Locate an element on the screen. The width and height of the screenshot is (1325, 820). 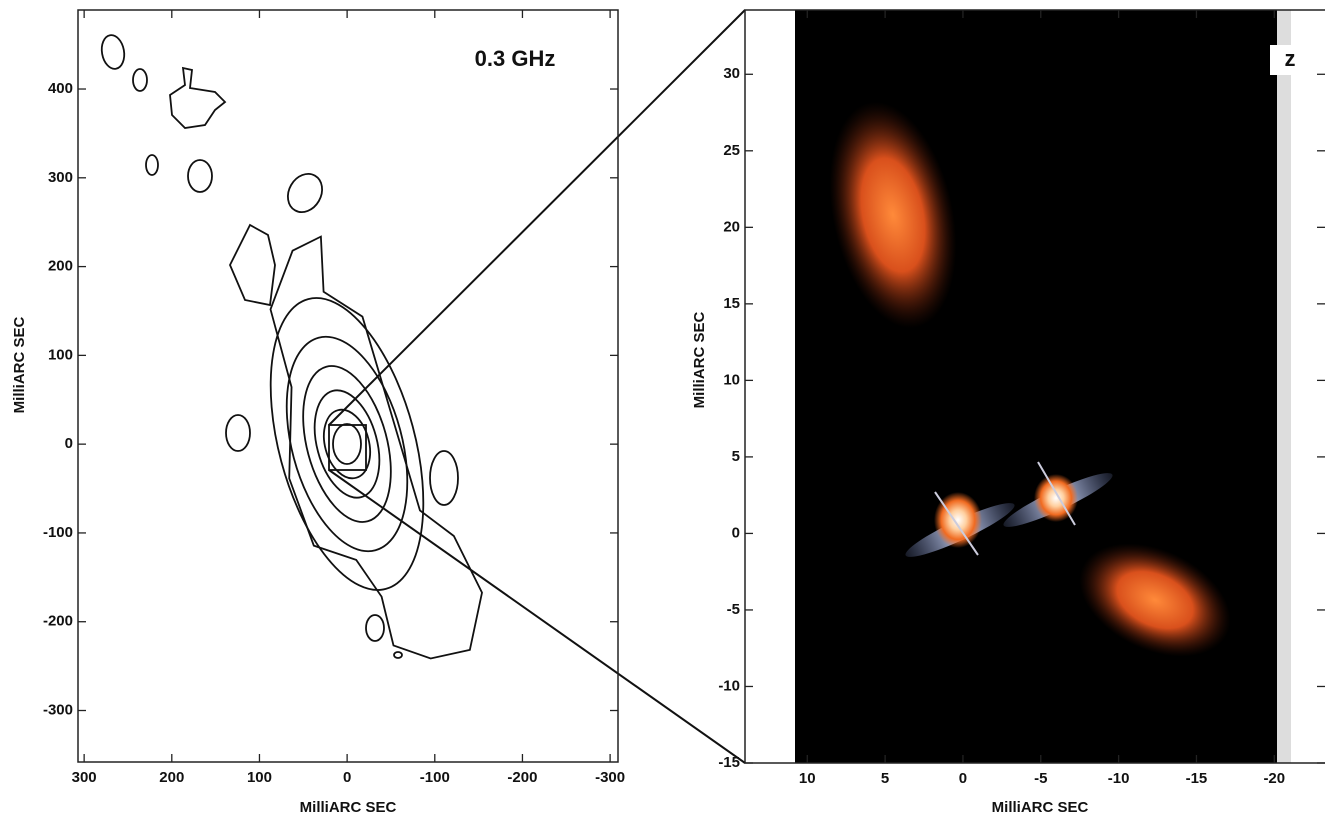
label-mask is located at coordinates (1297, 60).